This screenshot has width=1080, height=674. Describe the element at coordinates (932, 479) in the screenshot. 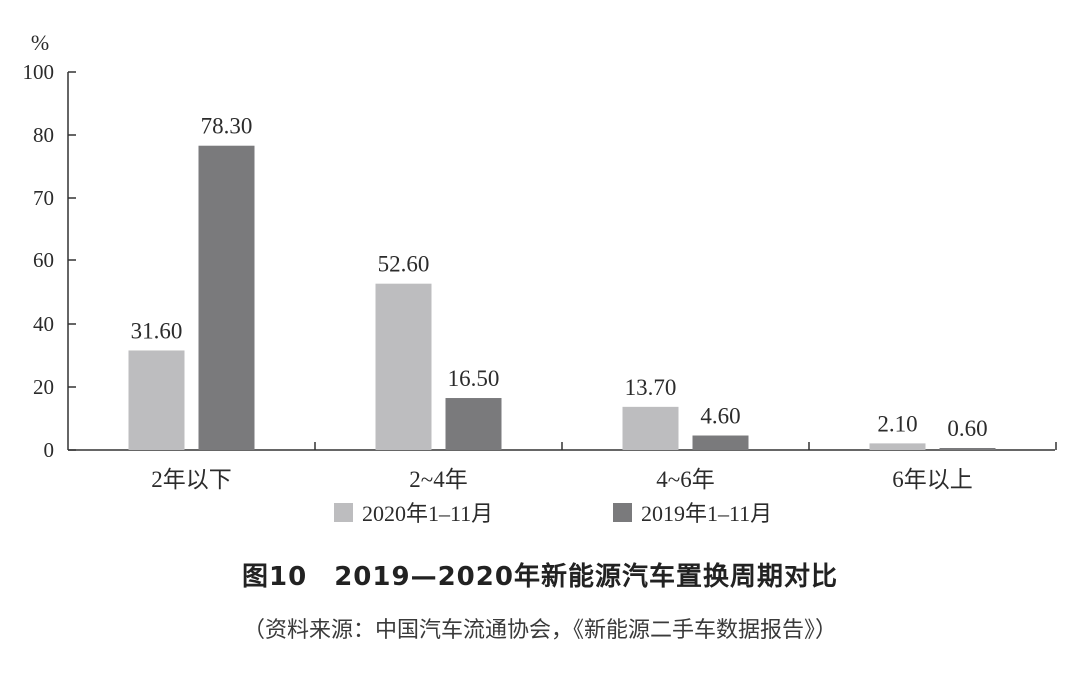

I see `x-tick-label: 6年以上` at that location.